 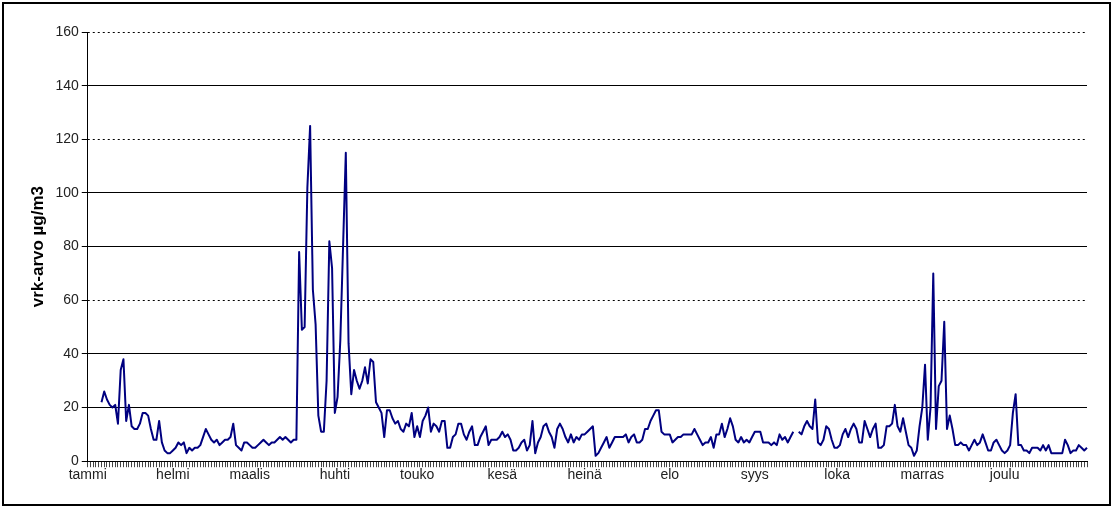 What do you see at coordinates (71, 406) in the screenshot?
I see `y-tick-label: 20` at bounding box center [71, 406].